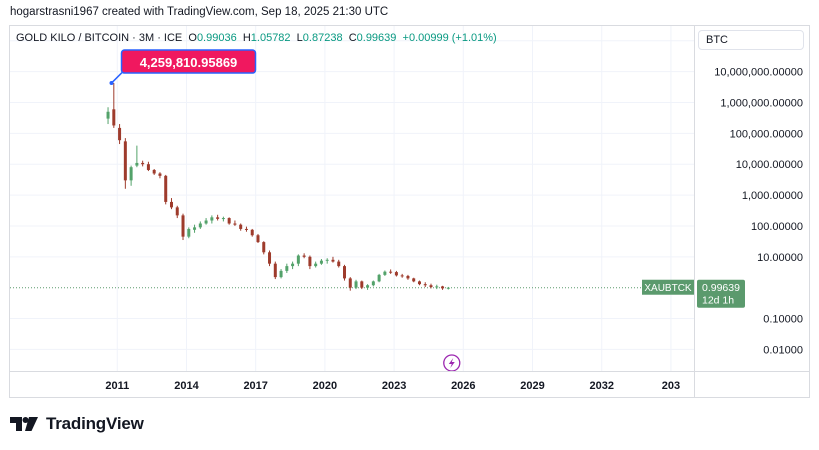 The width and height of the screenshot is (819, 450). I want to click on price-tick-label: 1,000.00000, so click(772, 196).